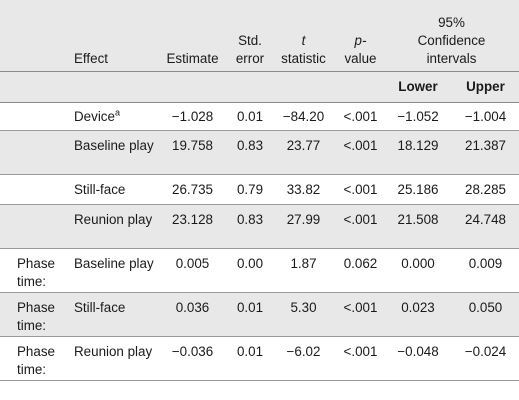  I want to click on header-t-statistic: t statistic, so click(303, 36).